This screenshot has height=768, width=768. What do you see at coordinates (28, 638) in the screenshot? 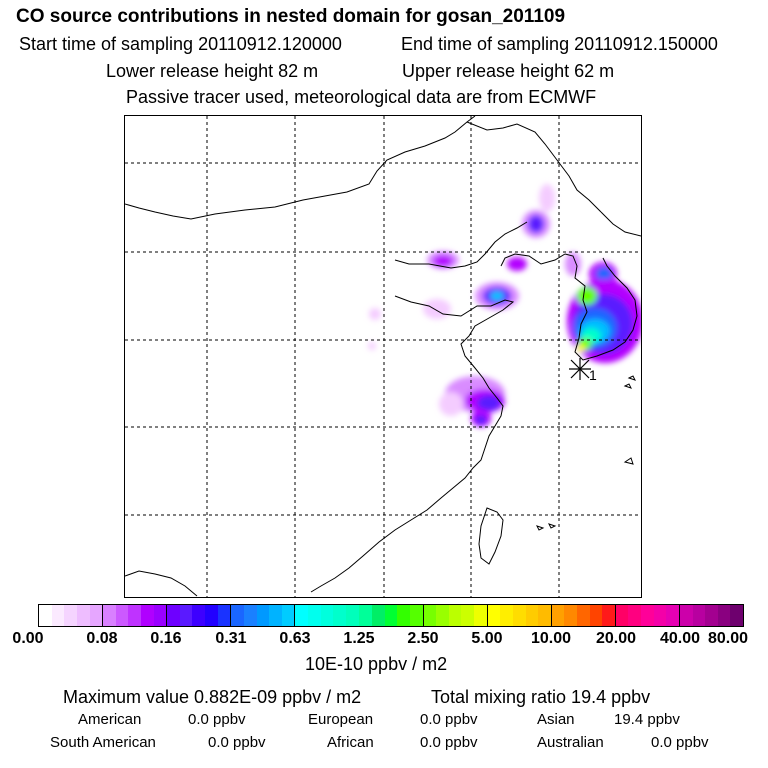
I see `colorbar-tick-label: 0.00` at bounding box center [28, 638].